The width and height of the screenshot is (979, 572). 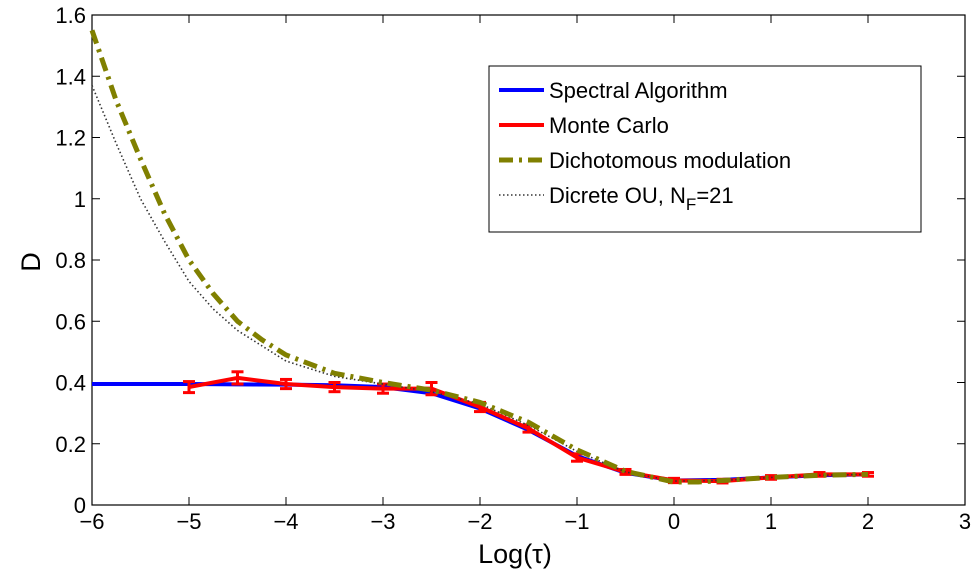 What do you see at coordinates (70, 383) in the screenshot?
I see `y-tick-label: 0.4` at bounding box center [70, 383].